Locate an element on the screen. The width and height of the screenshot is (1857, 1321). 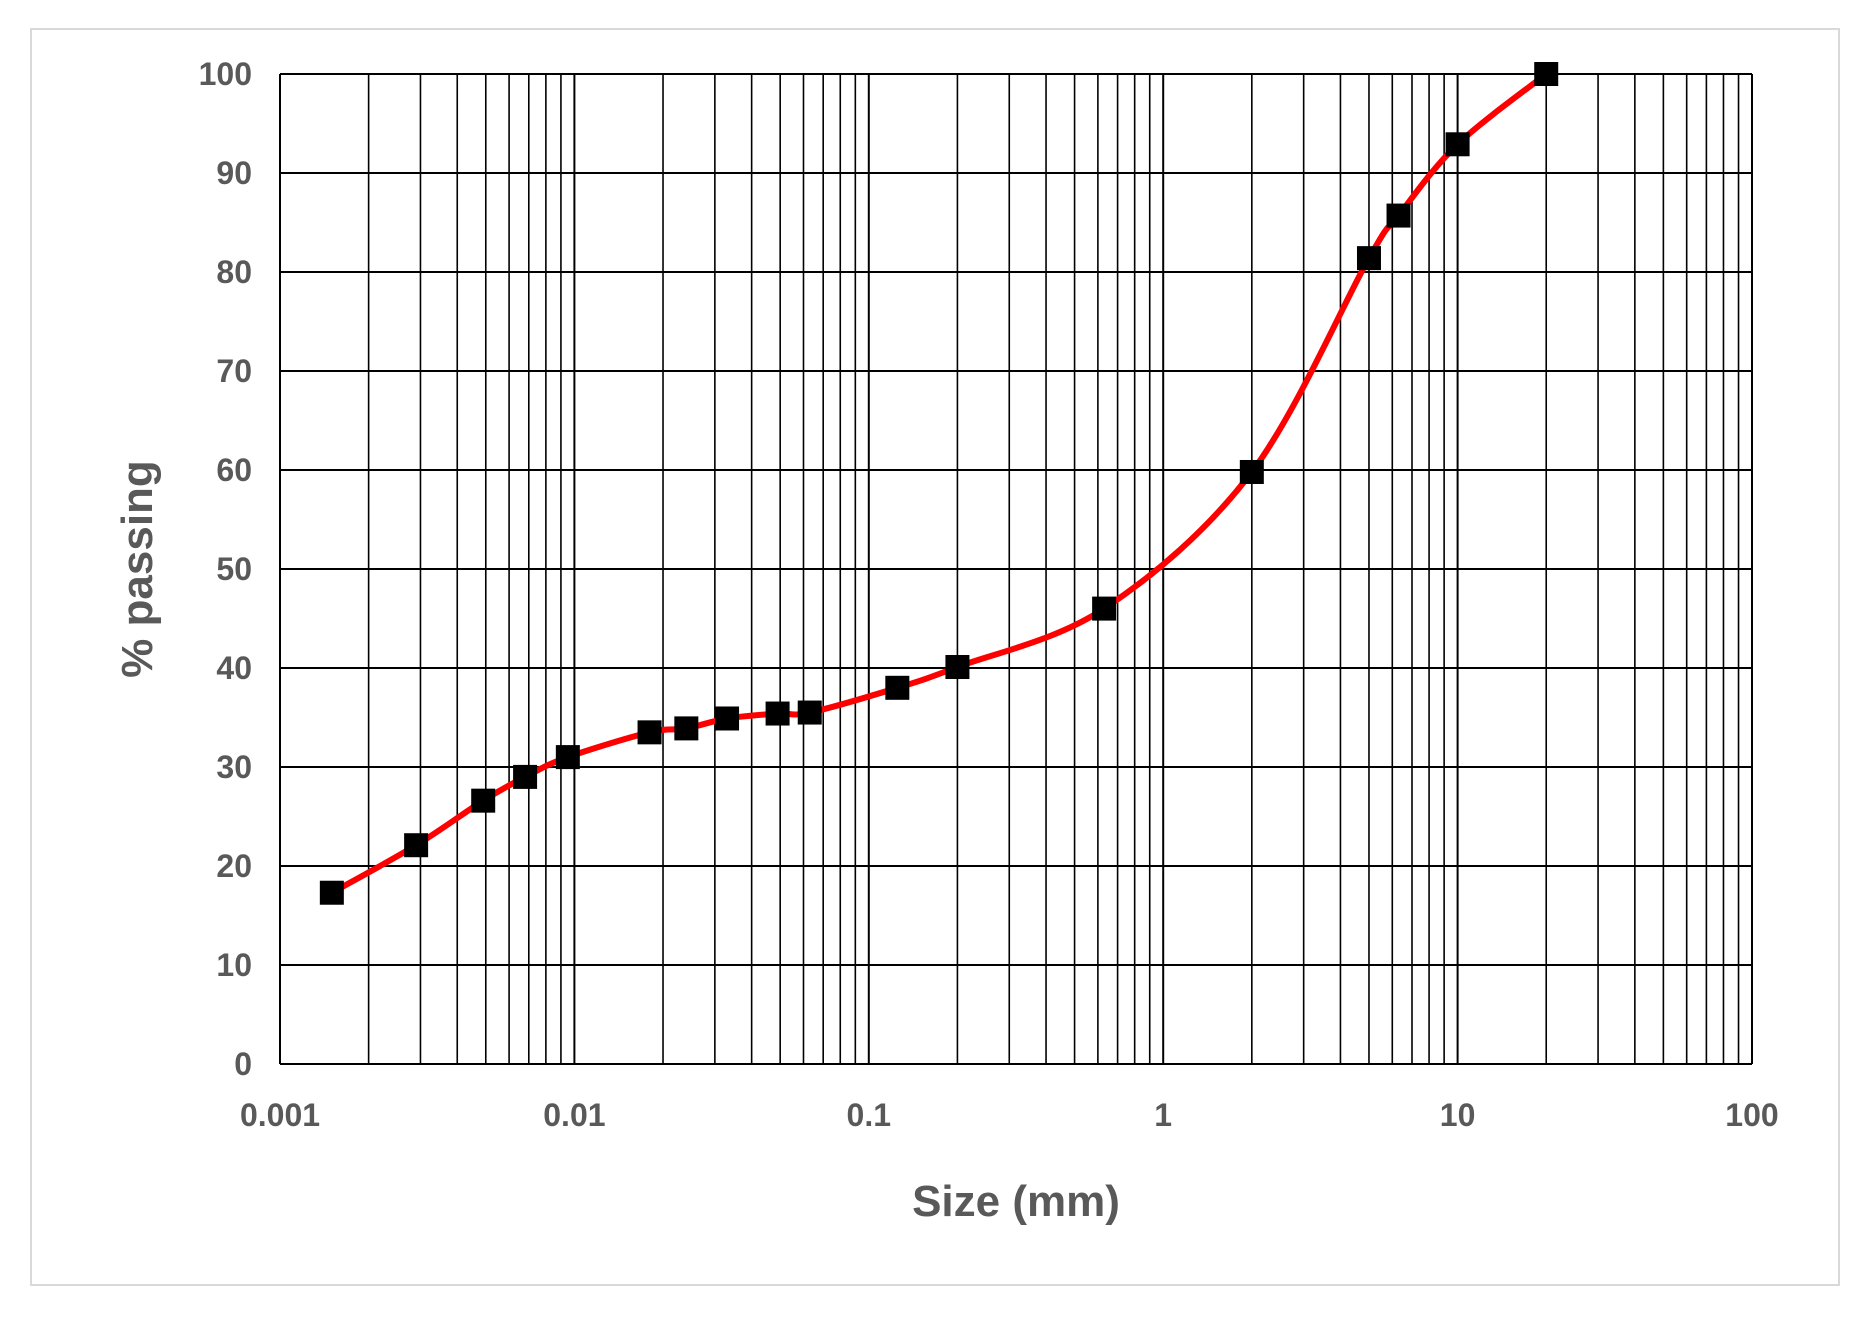
y-tick-label: 90 is located at coordinates (234, 173).